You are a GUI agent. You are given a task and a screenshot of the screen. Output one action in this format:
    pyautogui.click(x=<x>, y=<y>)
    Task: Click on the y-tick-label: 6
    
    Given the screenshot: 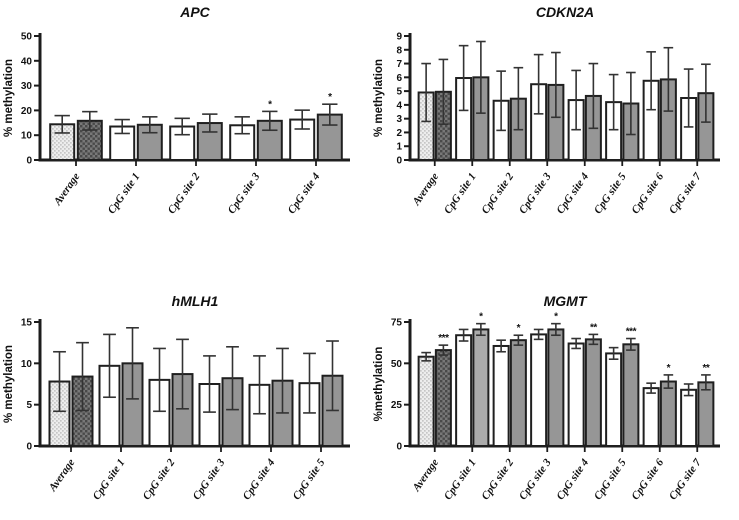 What is the action you would take?
    pyautogui.click(x=399, y=78)
    